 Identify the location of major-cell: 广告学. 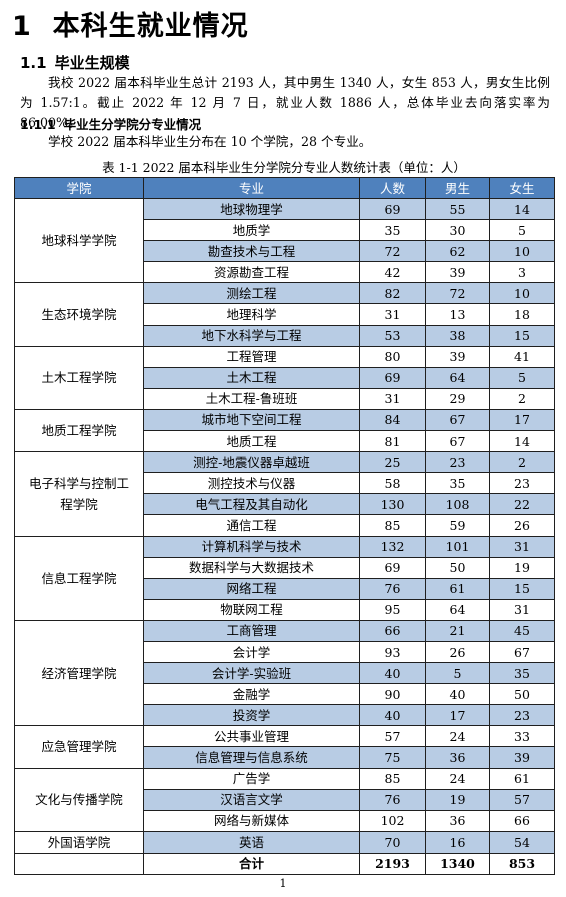
(251, 778).